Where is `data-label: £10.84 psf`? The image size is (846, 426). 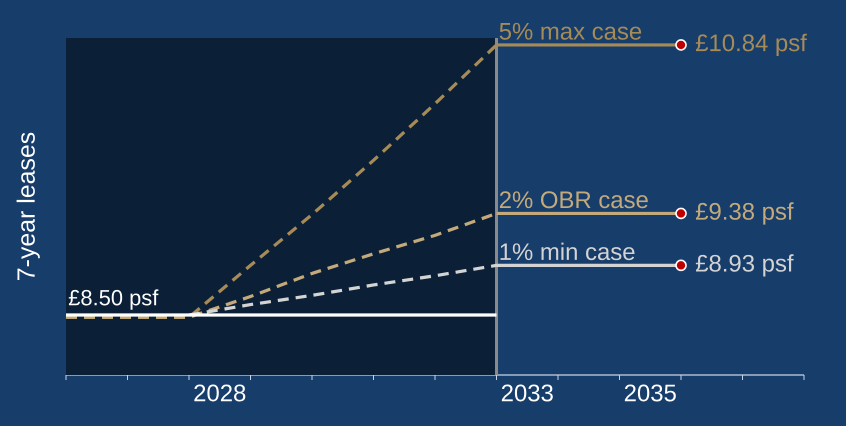 data-label: £10.84 psf is located at coordinates (751, 45).